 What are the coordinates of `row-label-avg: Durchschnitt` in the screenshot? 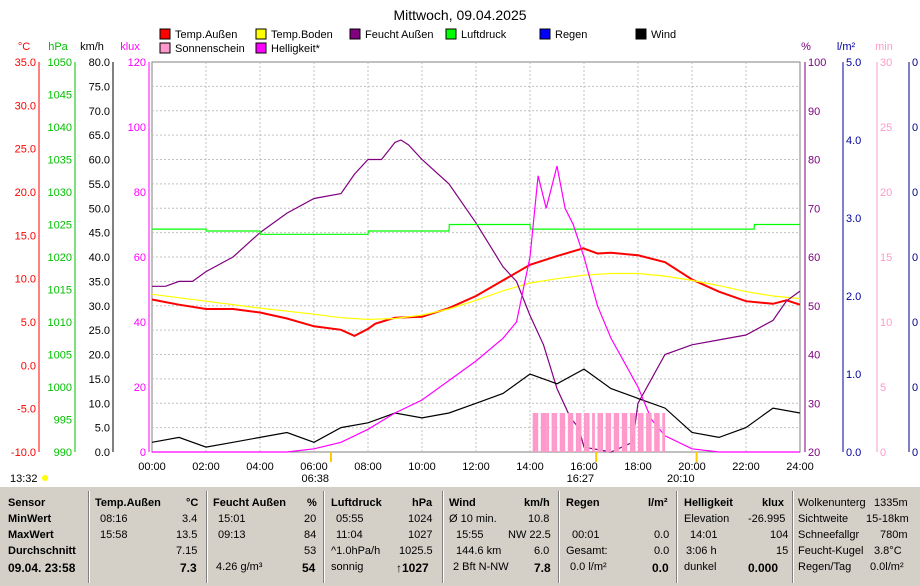 It's located at (42, 551).